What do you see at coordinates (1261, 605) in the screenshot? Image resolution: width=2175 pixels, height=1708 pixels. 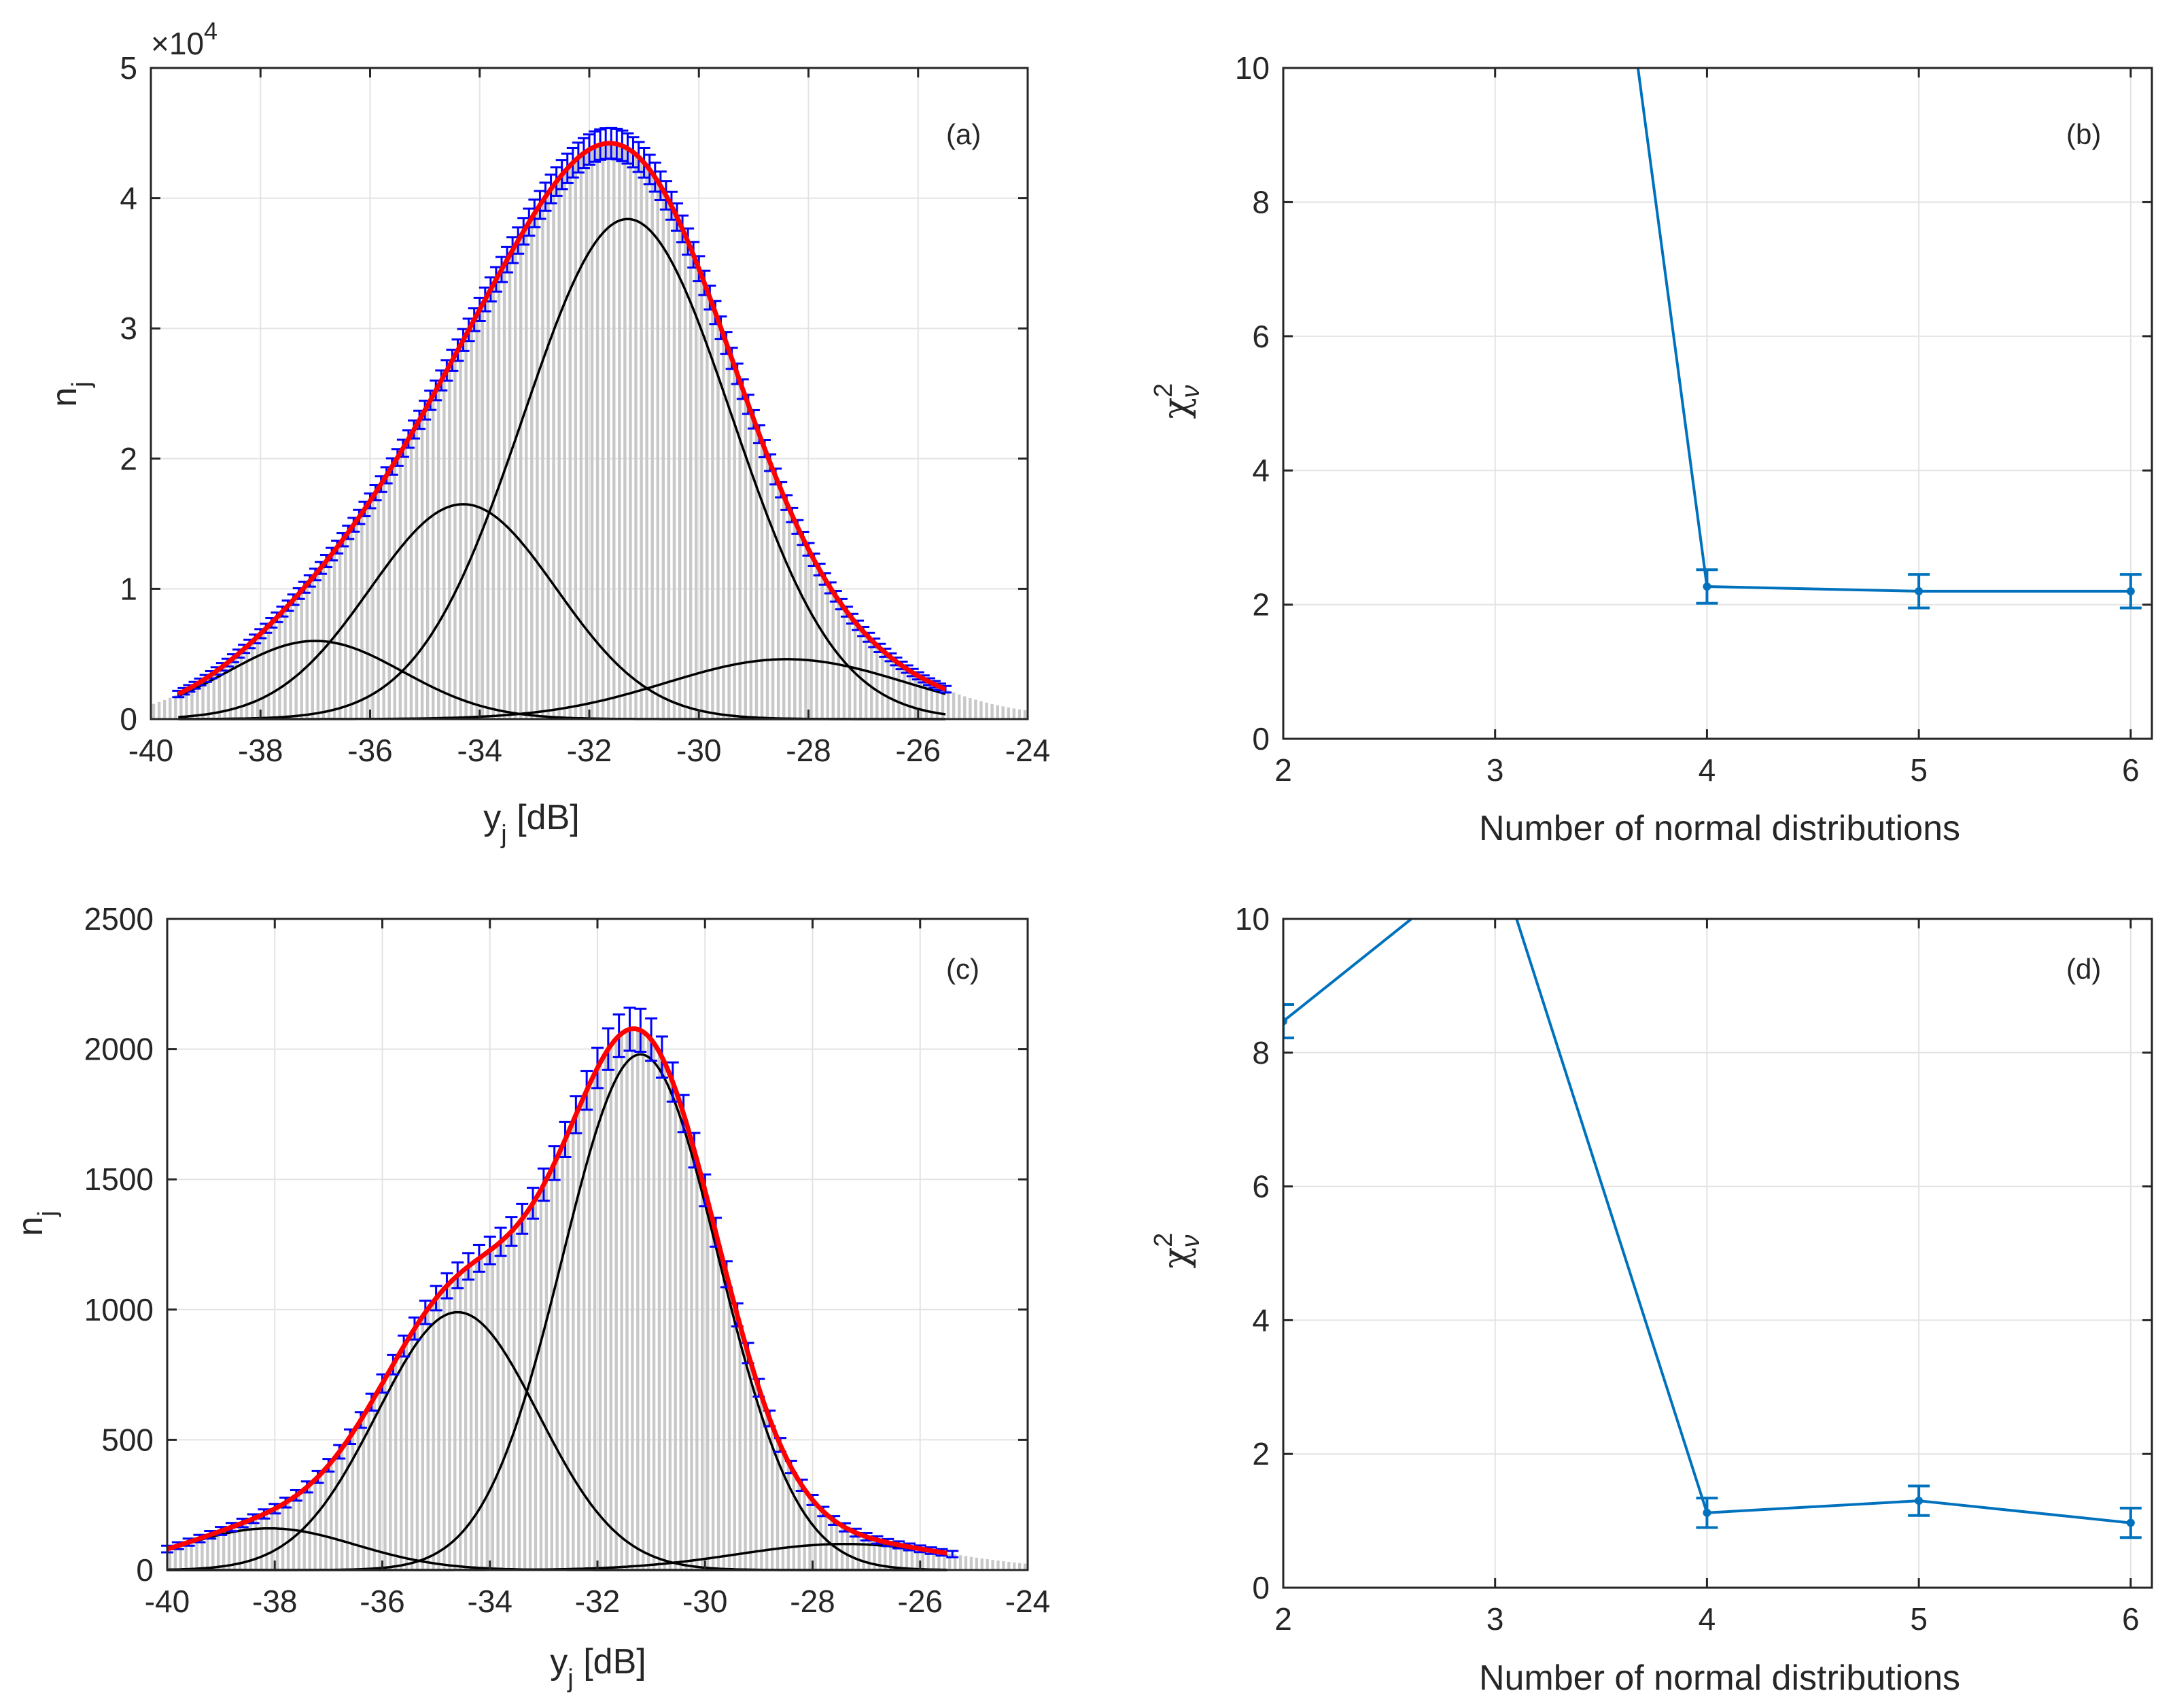 I see `y-tick-label-b-1: 2` at bounding box center [1261, 605].